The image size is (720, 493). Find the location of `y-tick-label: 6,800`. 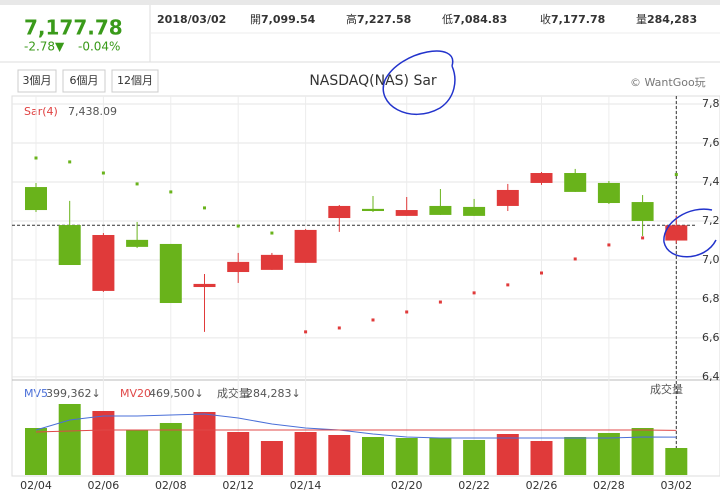

y-tick-label: 6,800 is located at coordinates (711, 298).